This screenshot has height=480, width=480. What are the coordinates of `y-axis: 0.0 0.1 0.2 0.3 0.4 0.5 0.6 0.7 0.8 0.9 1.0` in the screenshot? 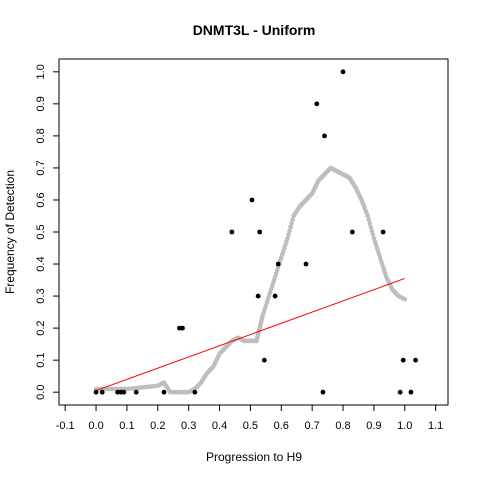 It's located at (47, 232).